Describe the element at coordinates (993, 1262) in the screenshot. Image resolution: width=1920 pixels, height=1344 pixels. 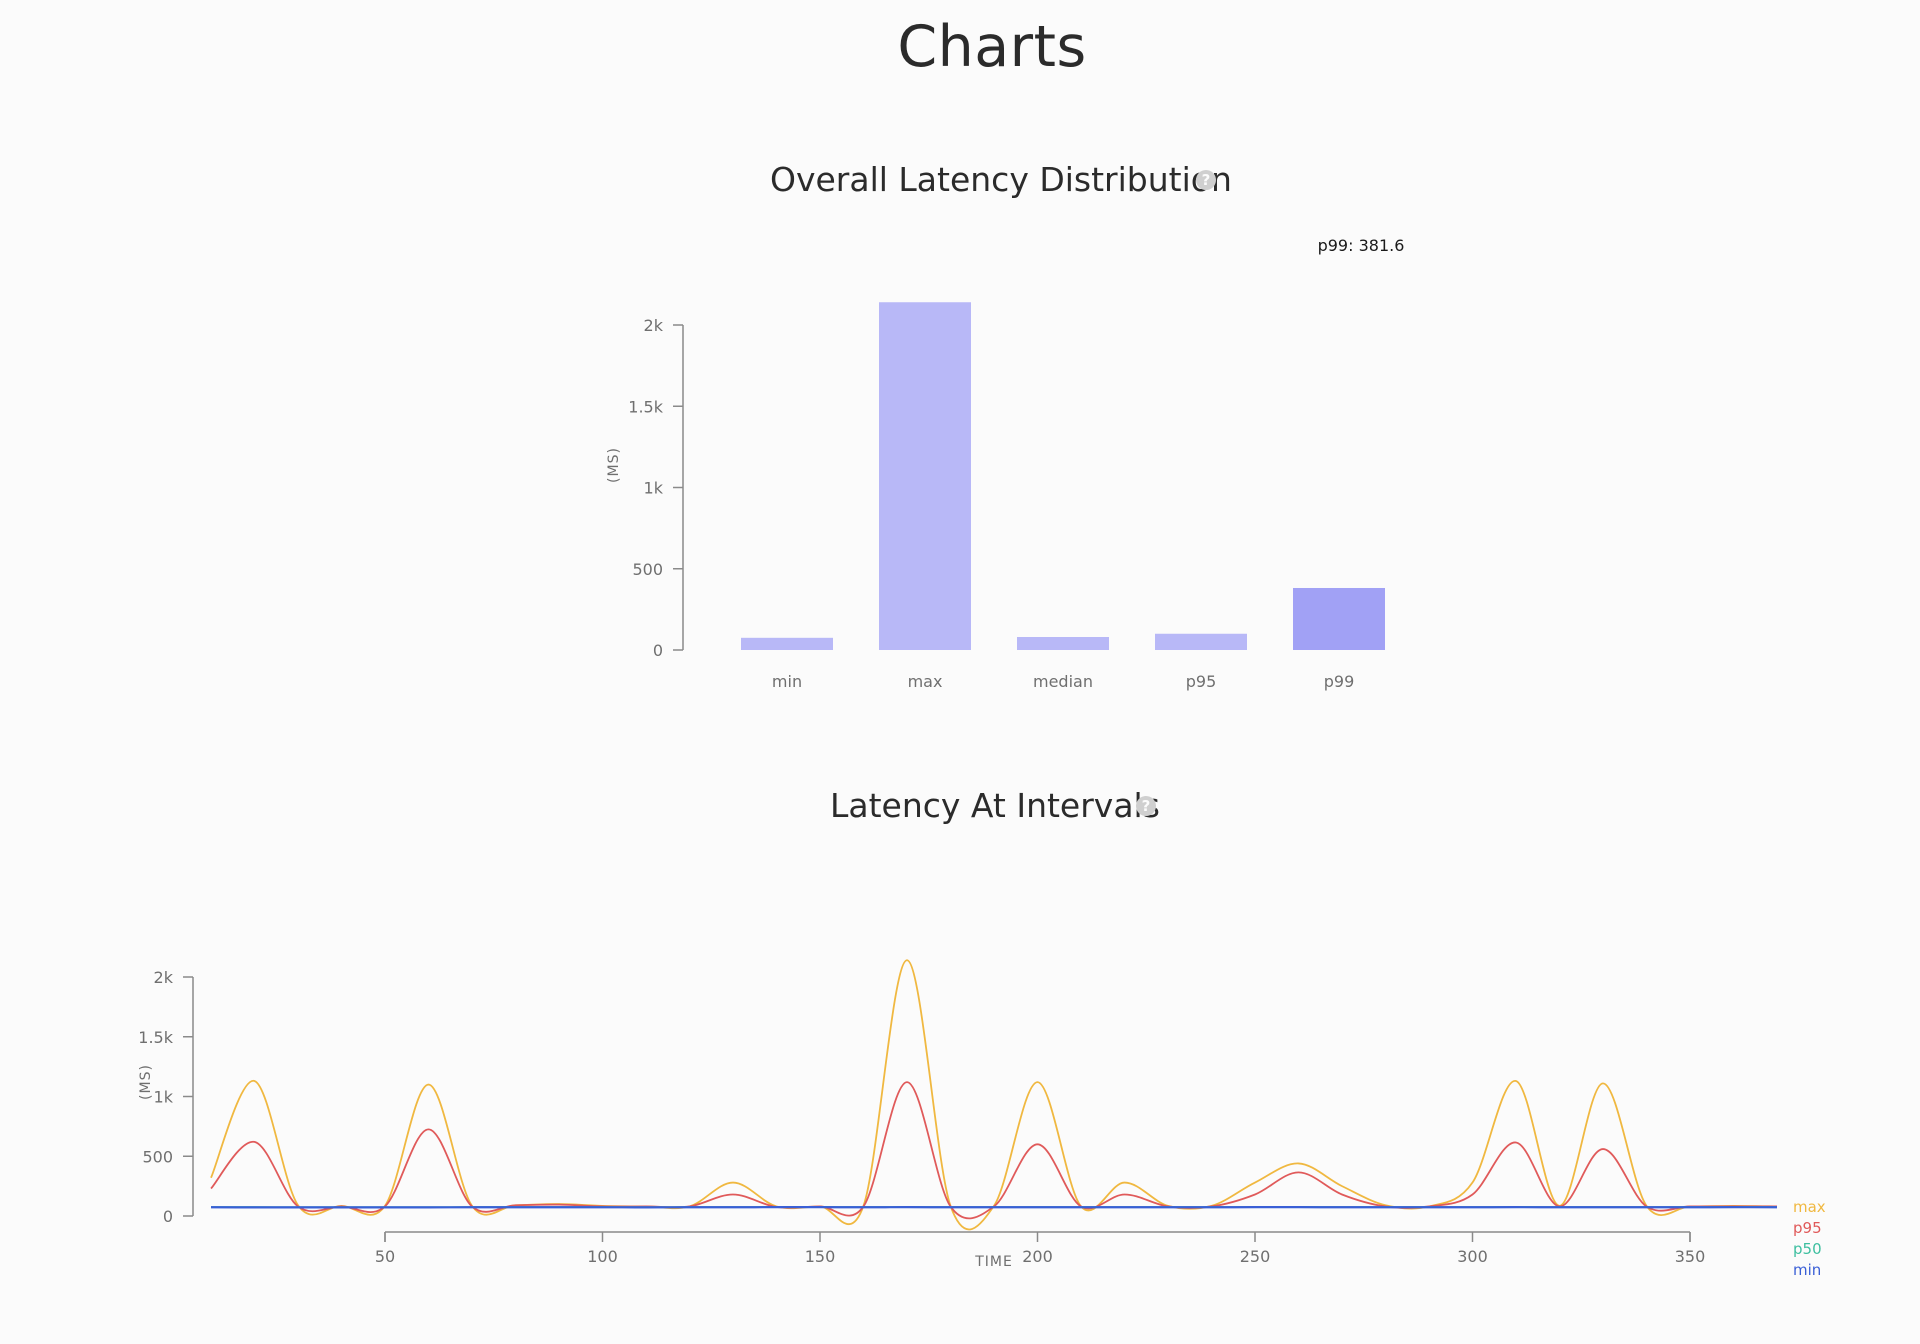
I see `x-axis-label: TIME` at that location.